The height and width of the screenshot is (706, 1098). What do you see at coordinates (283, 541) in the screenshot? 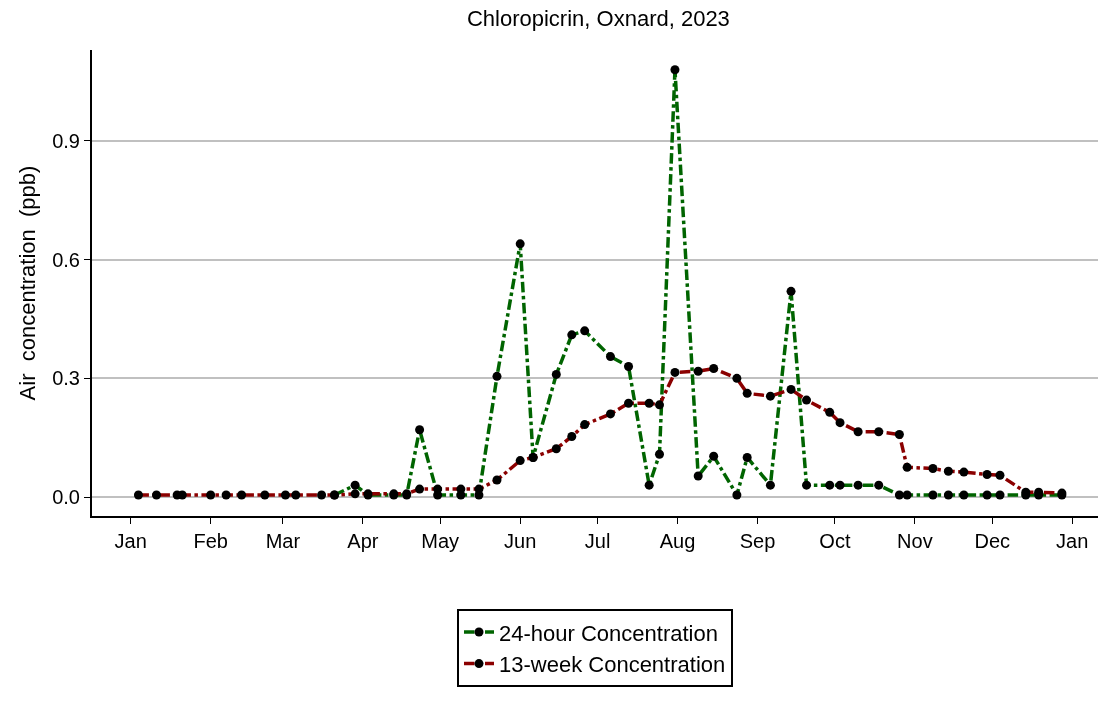
I see `x-tick-label: Mar` at bounding box center [283, 541].